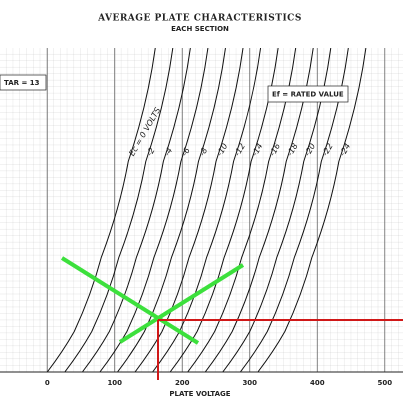 The height and width of the screenshot is (407, 403). I want to click on x-tick-label: 0, so click(47, 383).